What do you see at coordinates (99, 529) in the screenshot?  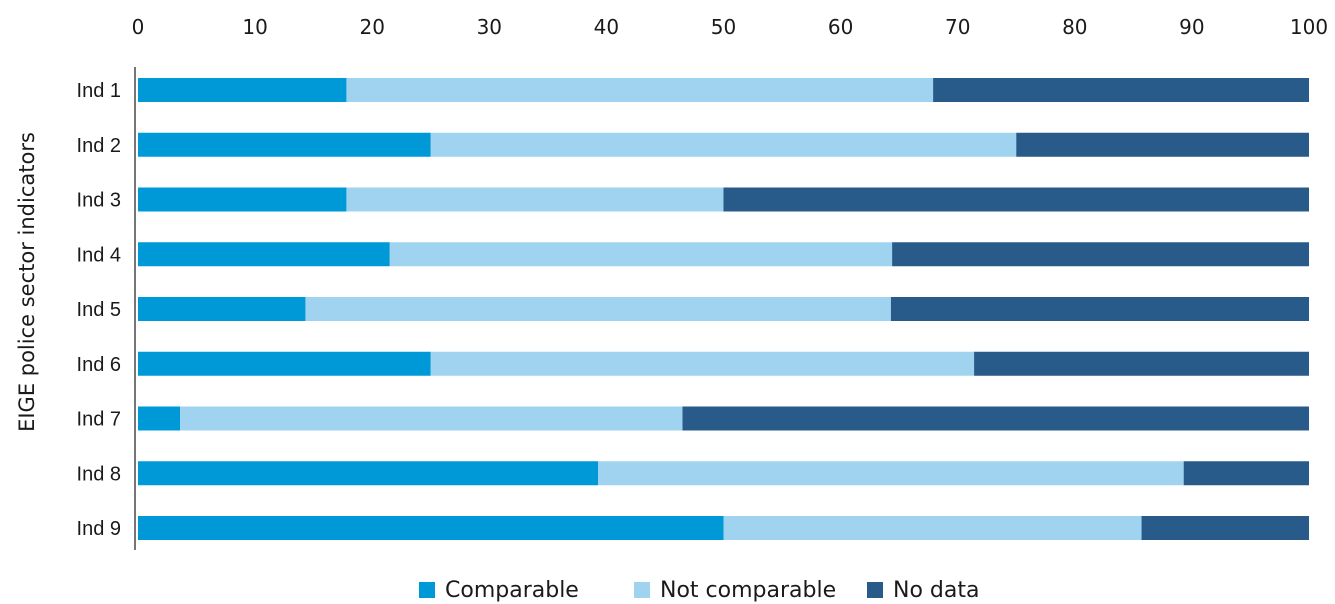 I see `category-label: Ind 9` at bounding box center [99, 529].